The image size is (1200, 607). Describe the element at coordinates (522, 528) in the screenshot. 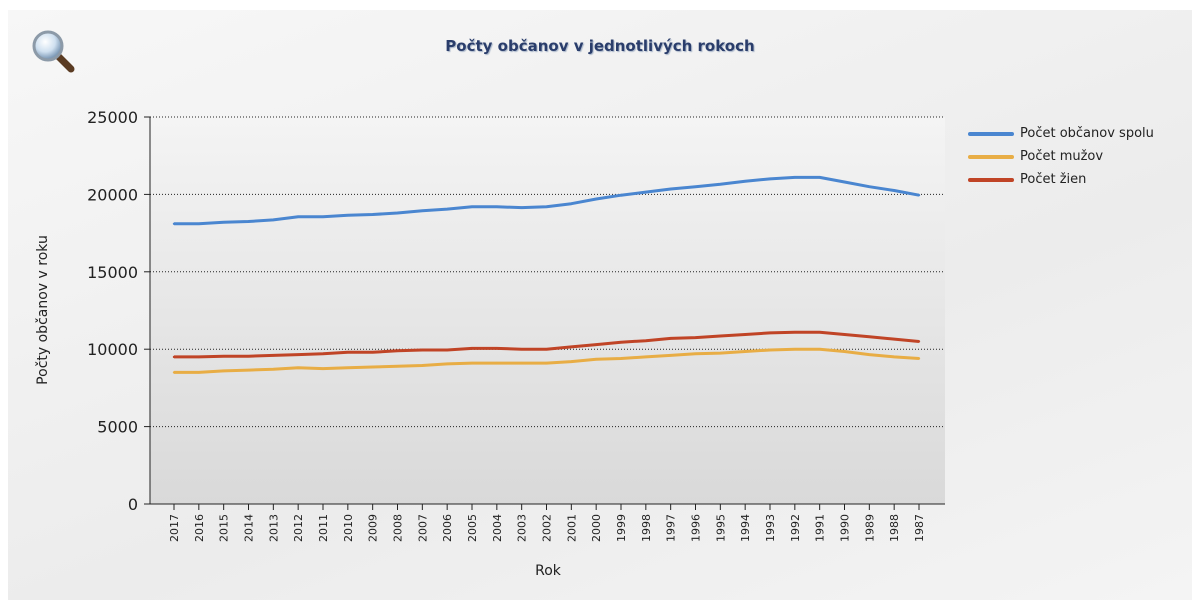

I see `x-tick-label: 2003` at that location.